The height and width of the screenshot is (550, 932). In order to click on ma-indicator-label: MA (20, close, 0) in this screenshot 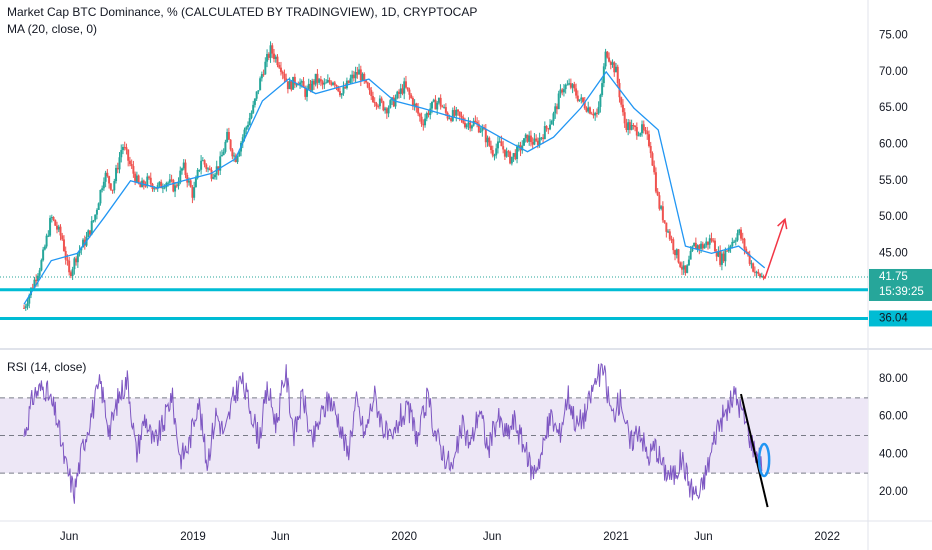, I will do `click(52, 29)`.